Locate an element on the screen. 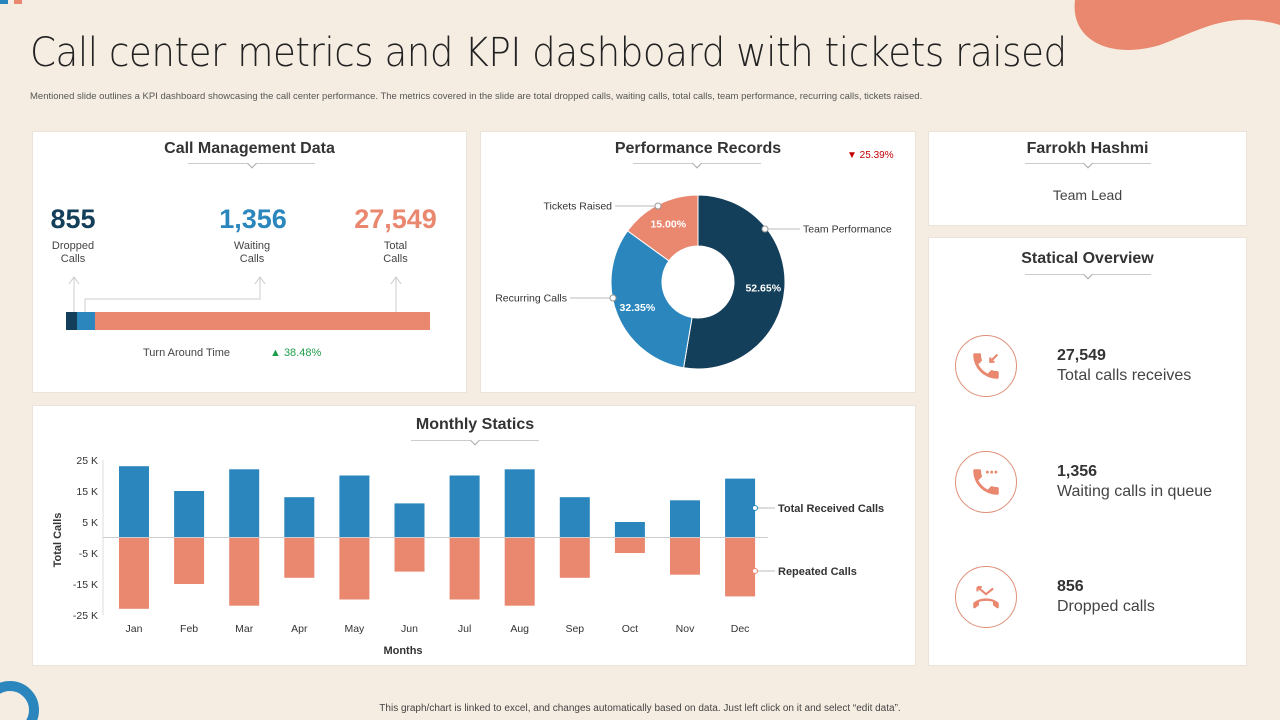 This screenshot has height=720, width=1280. decorative-wave is located at coordinates (1177, 31).